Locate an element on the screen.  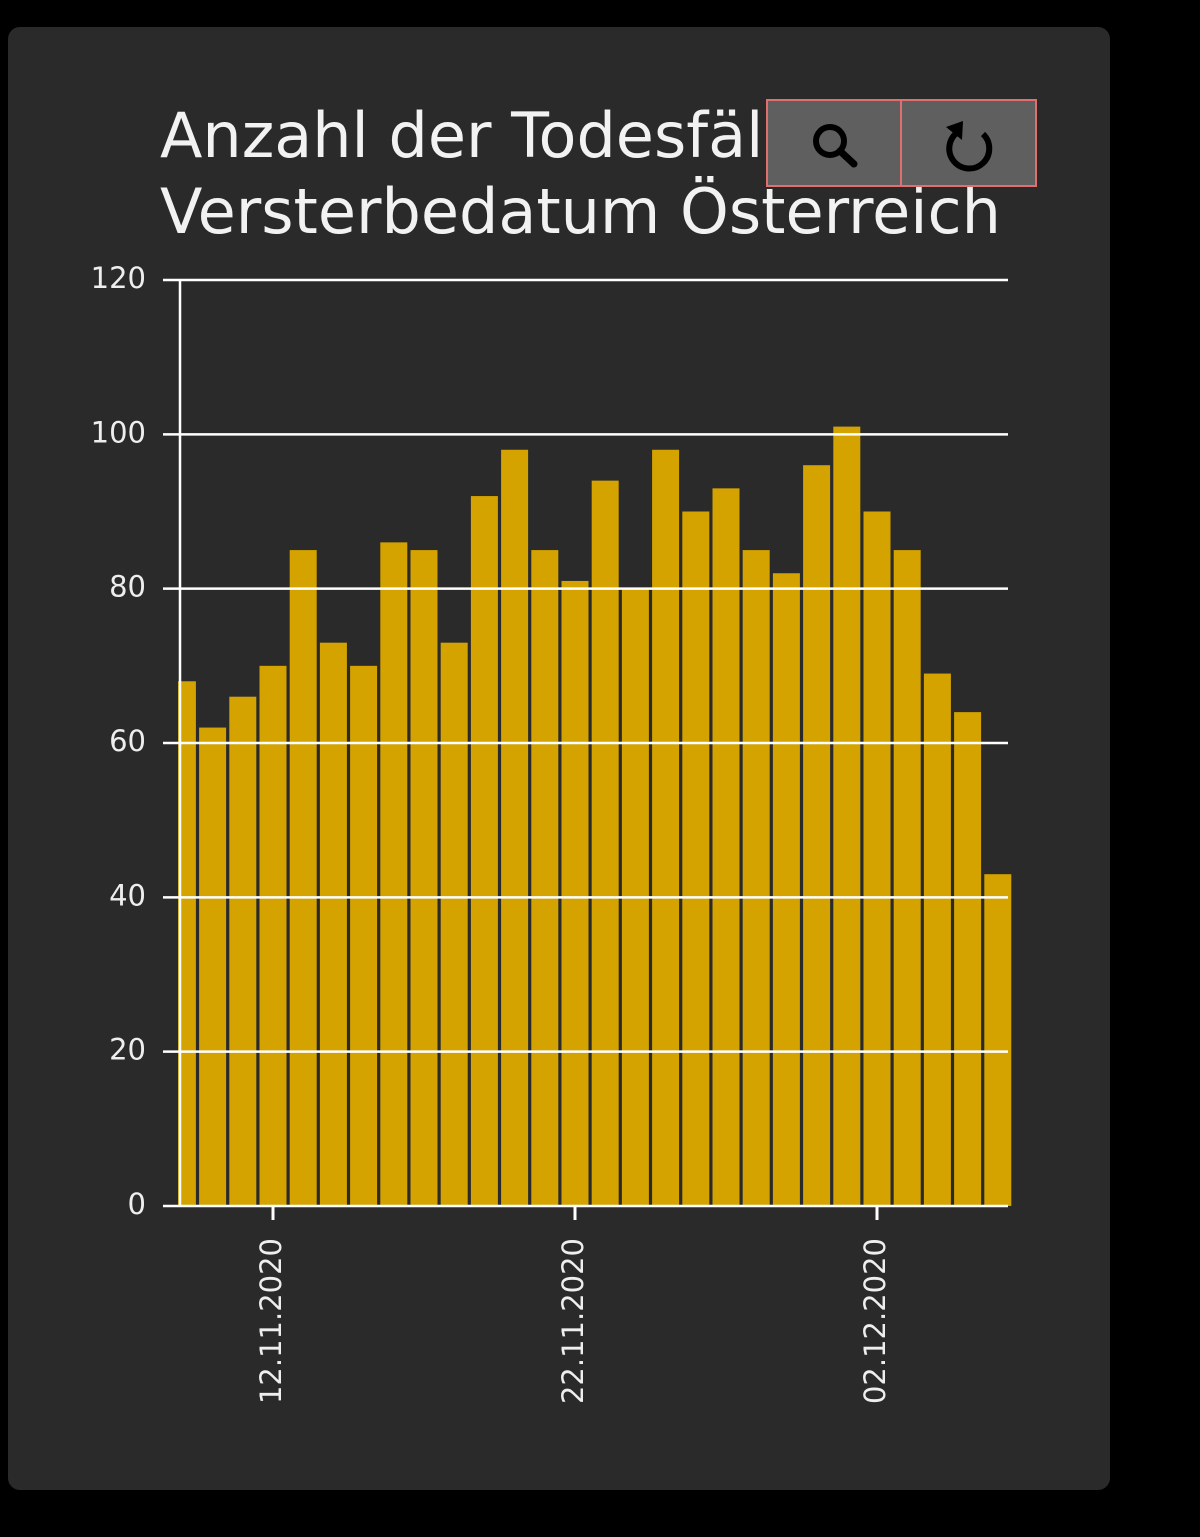
reset-button is located at coordinates (968, 143).